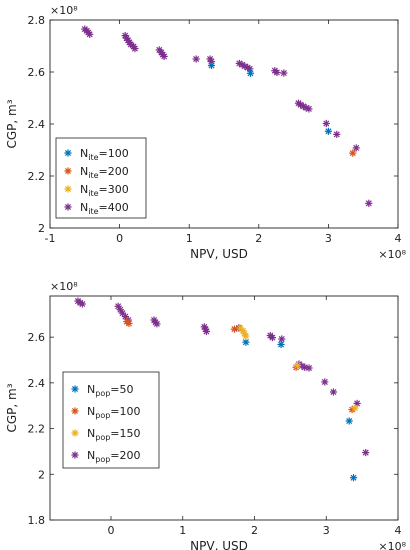  What do you see at coordinates (110, 390) in the screenshot?
I see `legend-label: Npop=50` at bounding box center [110, 390].